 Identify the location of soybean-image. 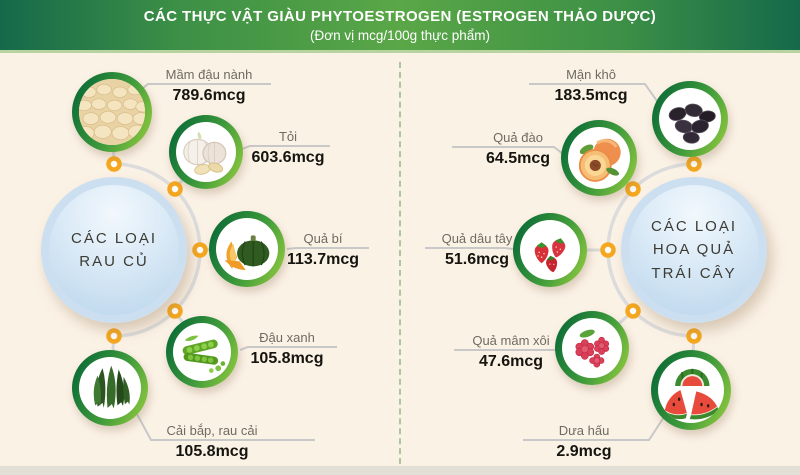
(112, 112).